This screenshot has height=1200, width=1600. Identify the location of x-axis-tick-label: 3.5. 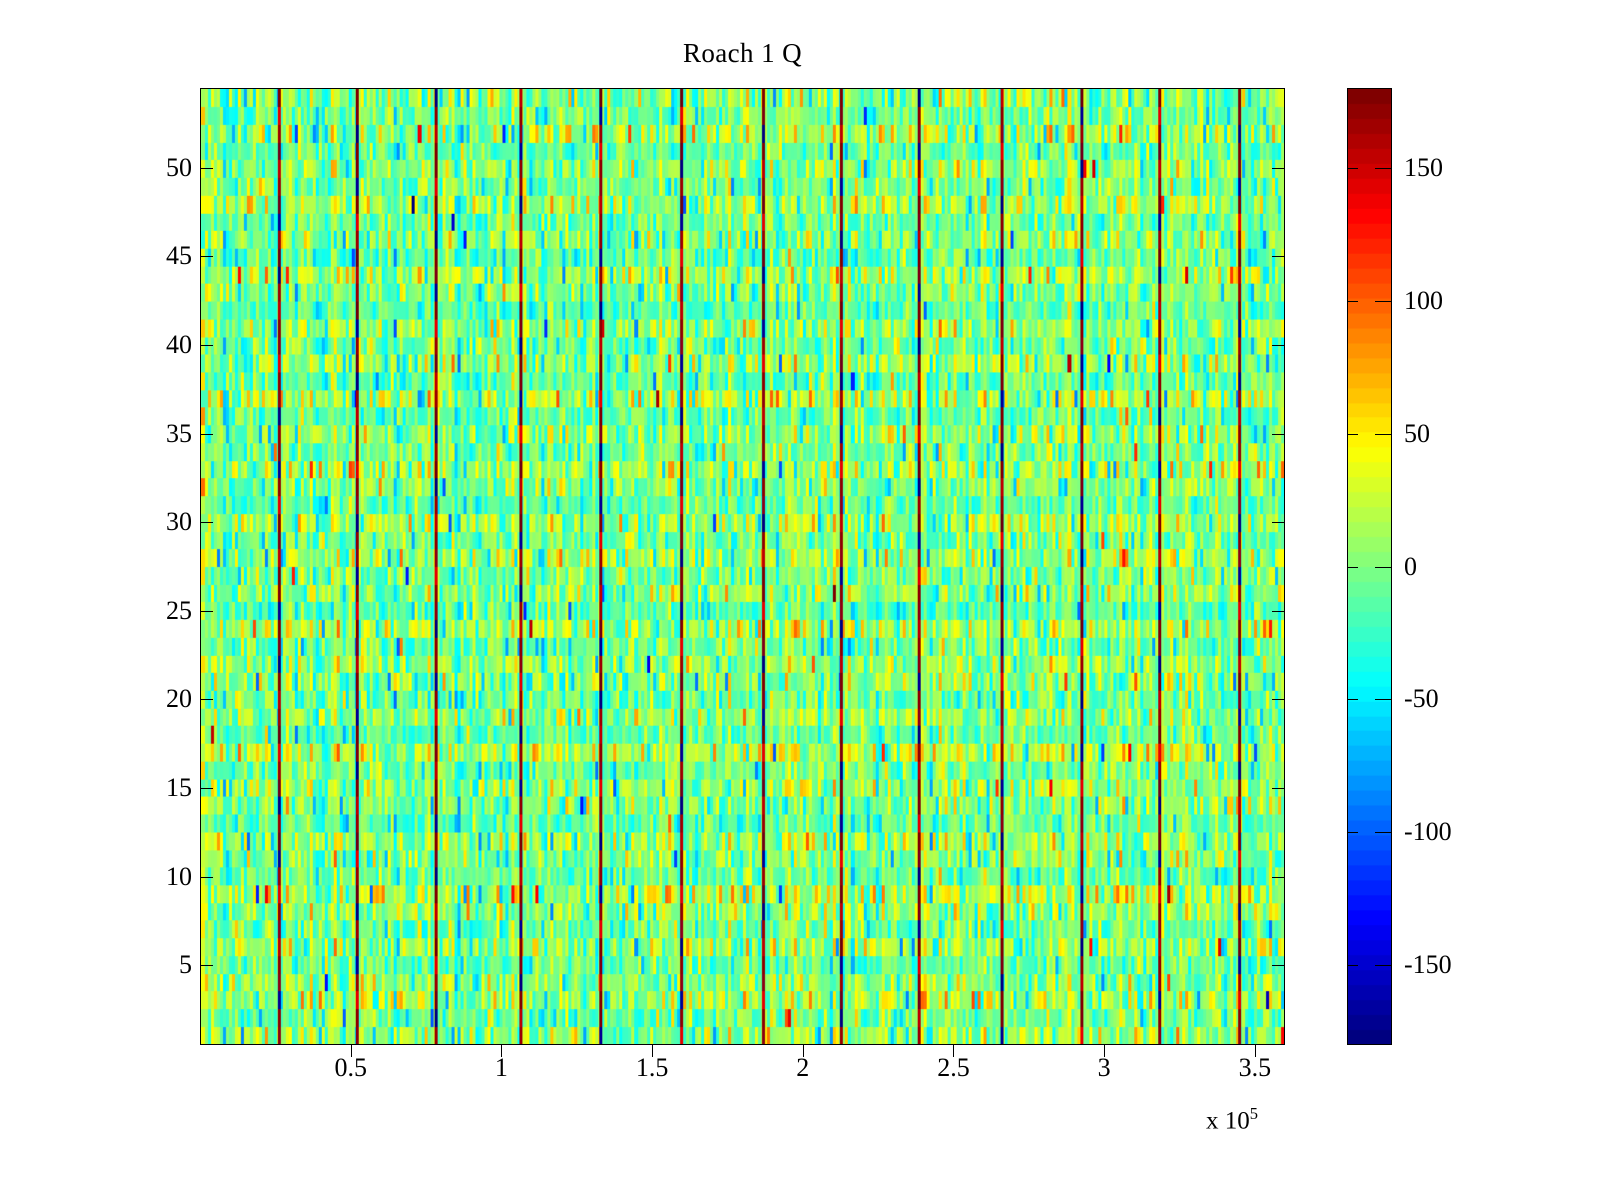
(1255, 1067).